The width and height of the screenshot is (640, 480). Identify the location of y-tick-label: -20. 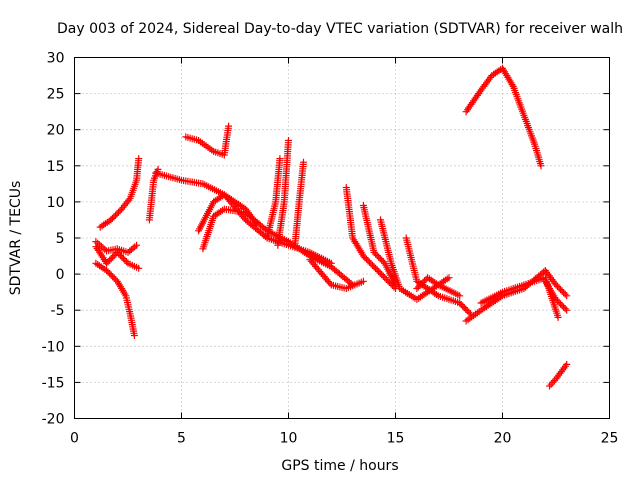
(53, 420).